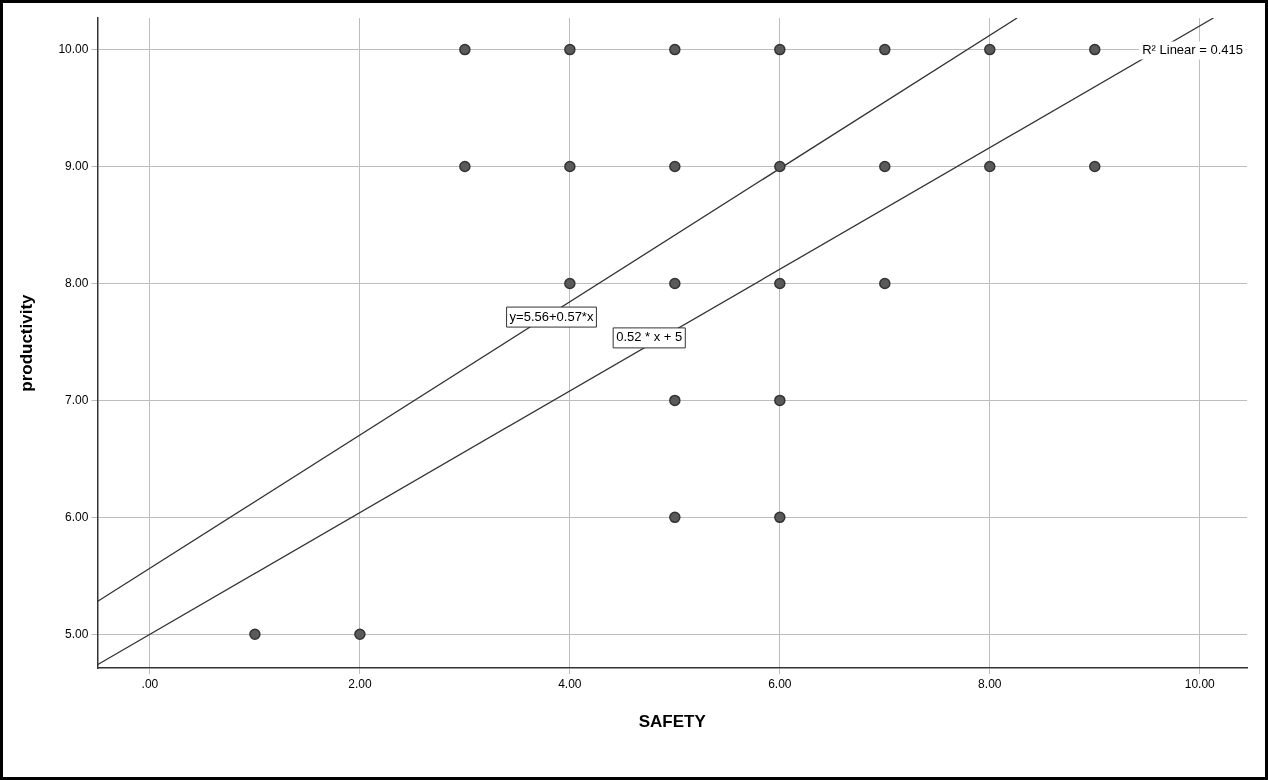 The image size is (1268, 780). I want to click on y-tick-label: 5.00, so click(77, 633).